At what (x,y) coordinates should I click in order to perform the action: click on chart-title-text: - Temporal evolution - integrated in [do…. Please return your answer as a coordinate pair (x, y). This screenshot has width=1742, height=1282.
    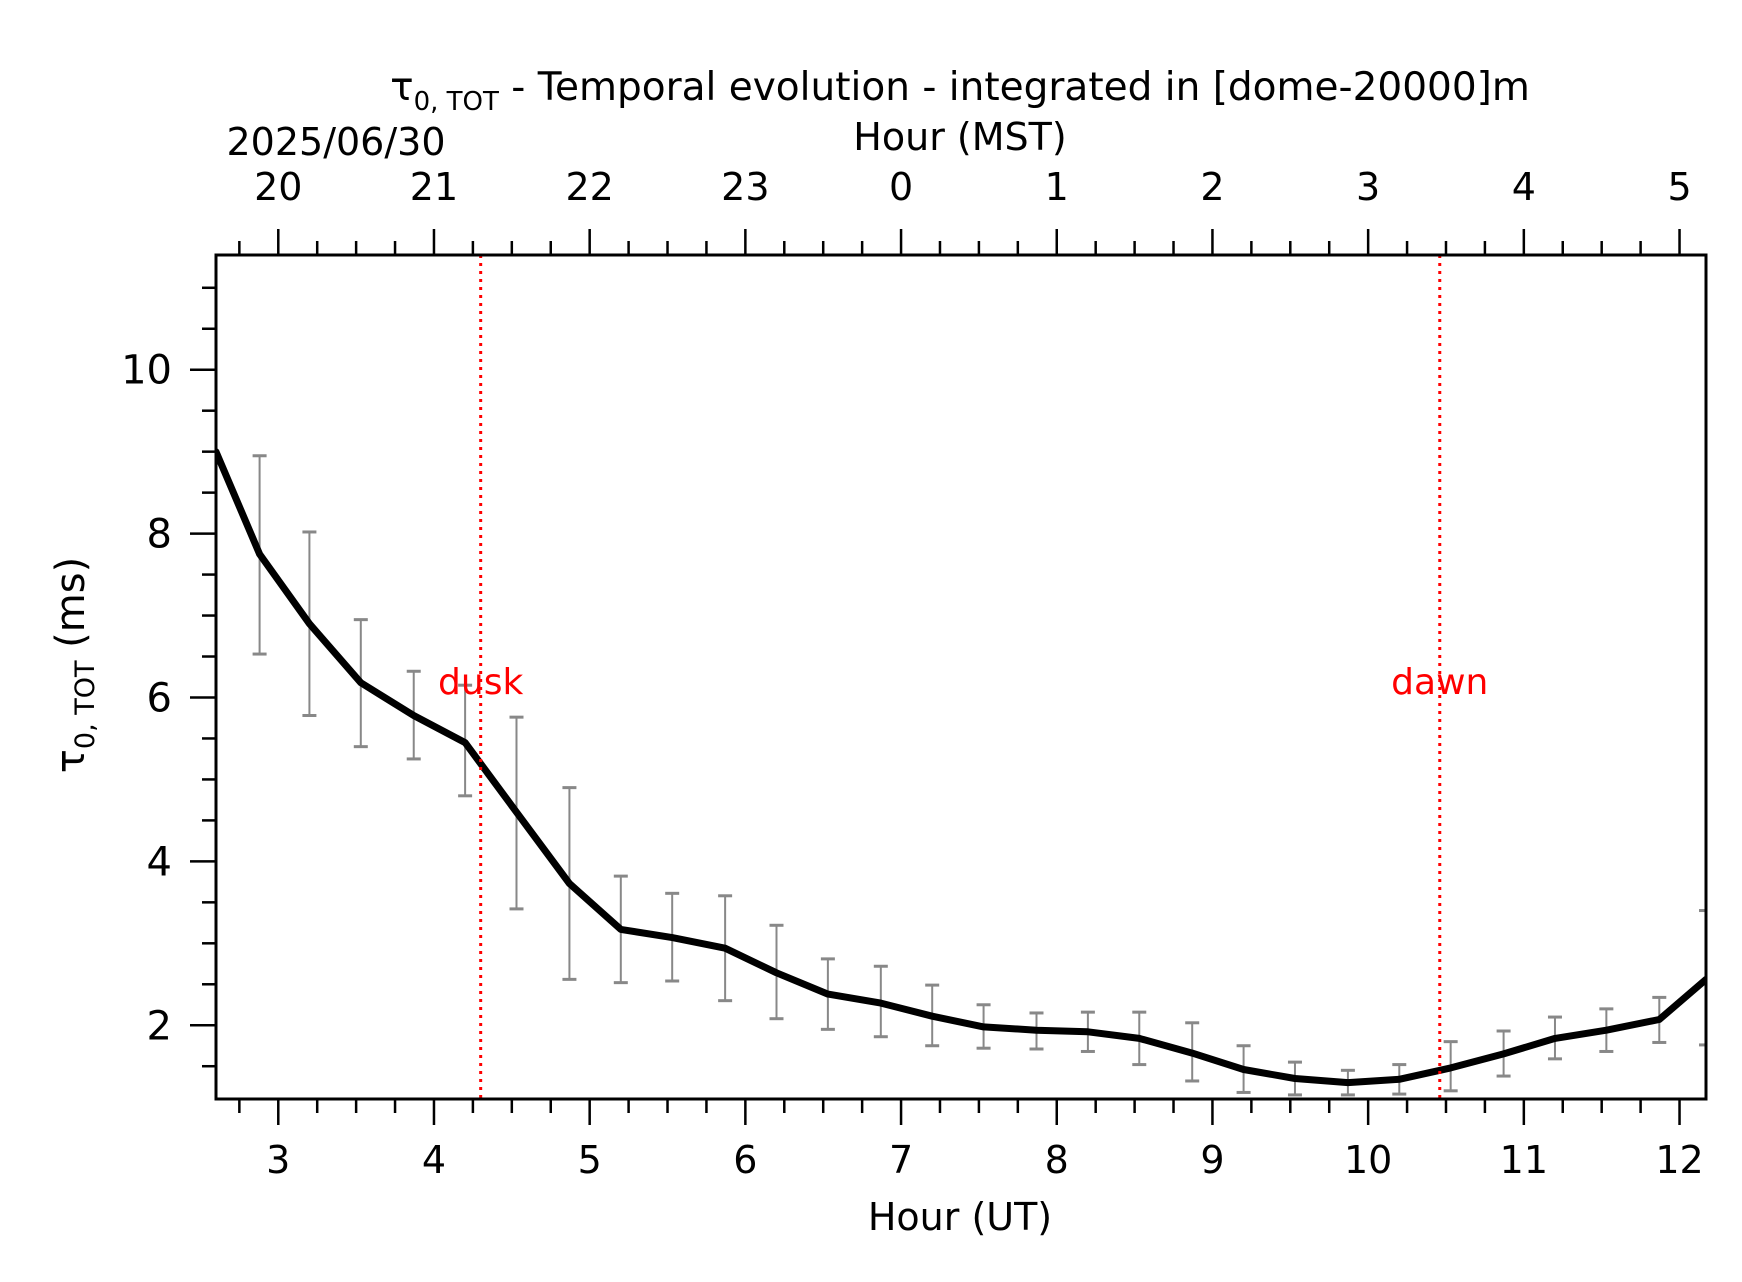
    Looking at the image, I should click on (1014, 87).